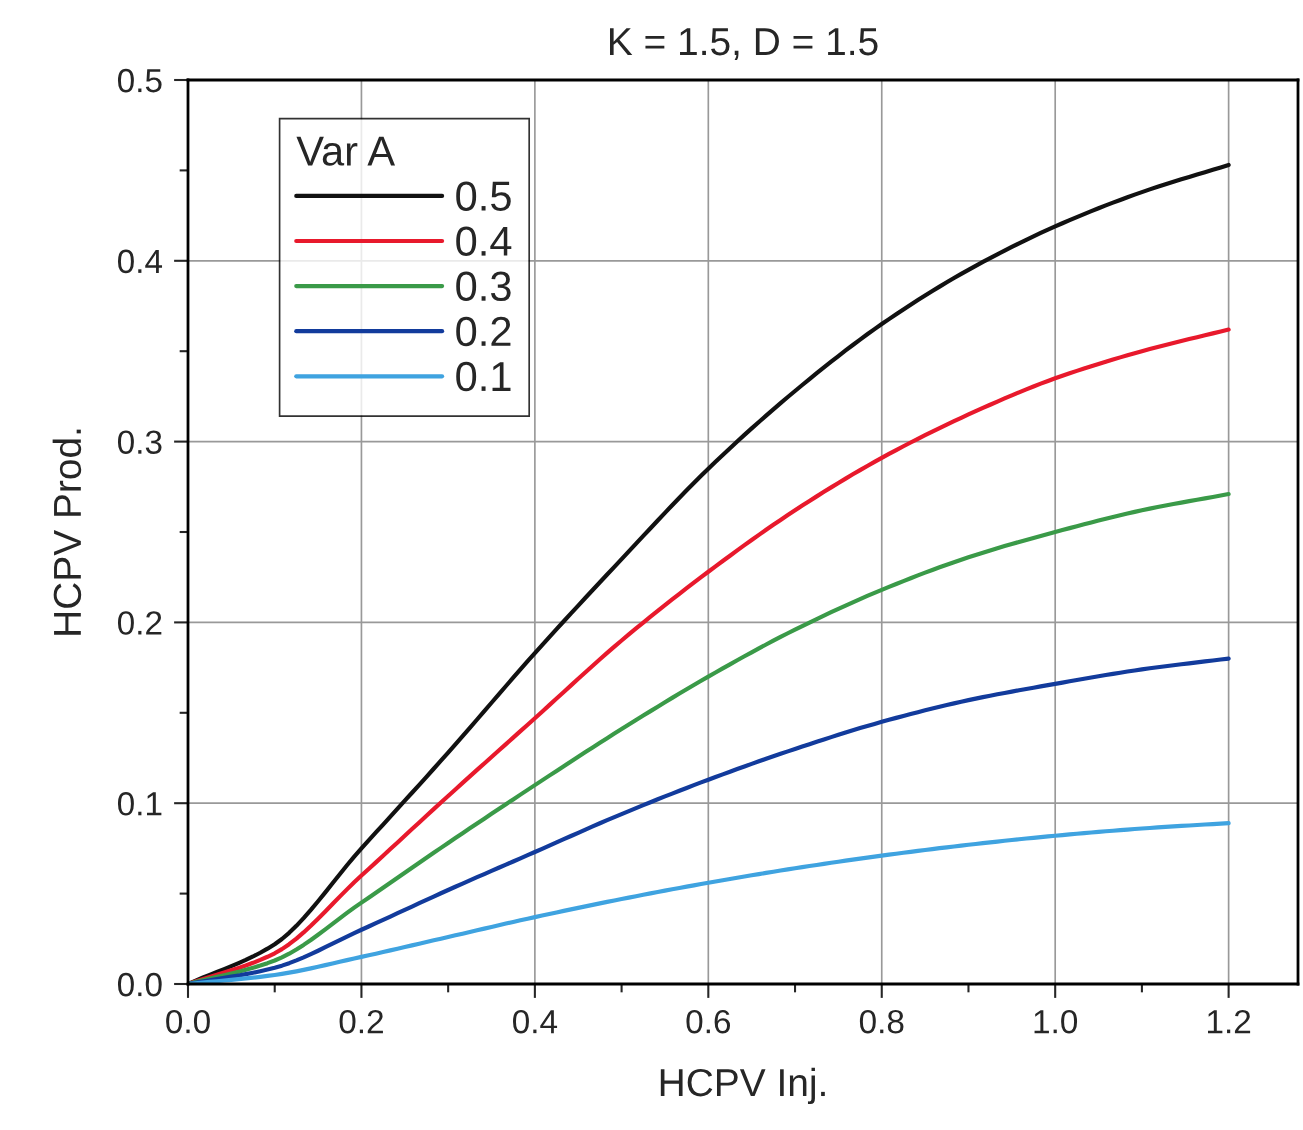 This screenshot has width=1303, height=1130. I want to click on x-tick-label: 0.8, so click(881, 1021).